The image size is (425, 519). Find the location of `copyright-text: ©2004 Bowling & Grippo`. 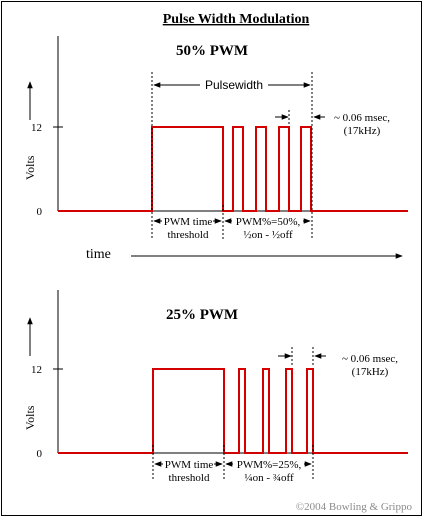

copyright-text: ©2004 Bowling & Grippo is located at coordinates (354, 507).